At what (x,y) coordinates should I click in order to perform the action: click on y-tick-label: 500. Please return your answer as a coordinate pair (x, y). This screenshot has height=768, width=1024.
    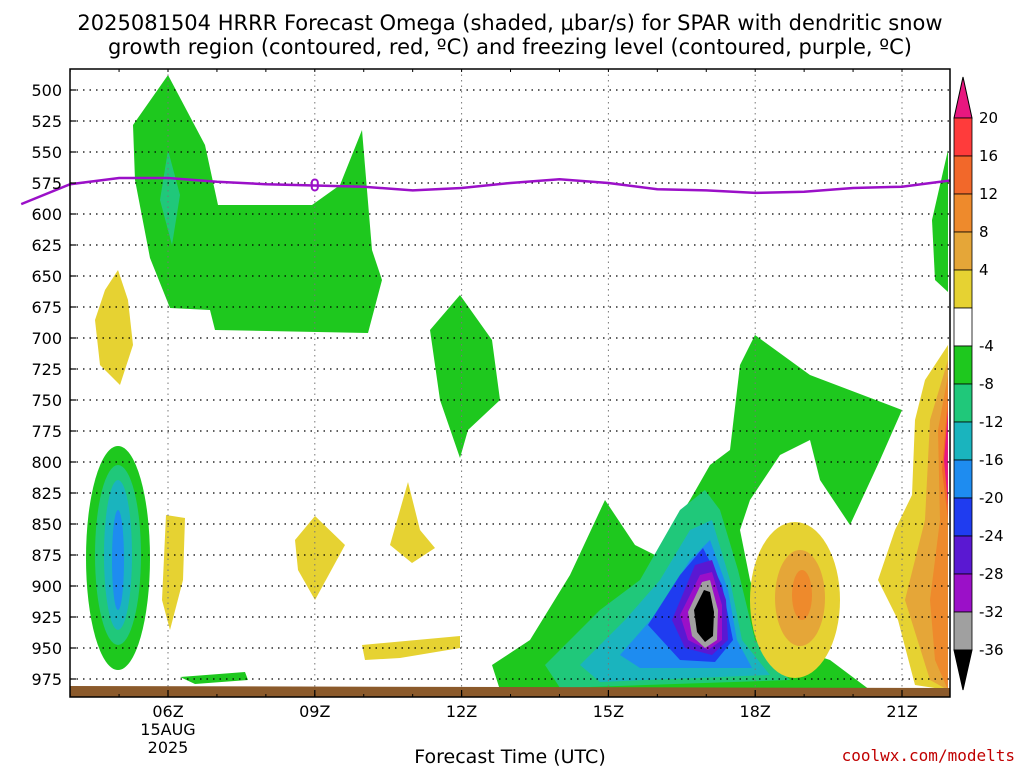
    Looking at the image, I should click on (46, 90).